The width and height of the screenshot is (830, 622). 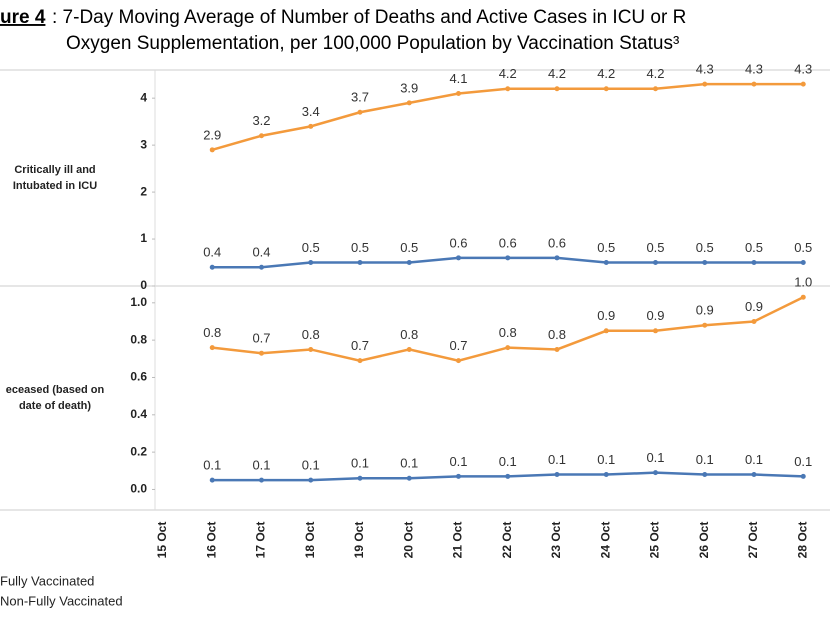 What do you see at coordinates (360, 97) in the screenshot?
I see `data-label: 3.7` at bounding box center [360, 97].